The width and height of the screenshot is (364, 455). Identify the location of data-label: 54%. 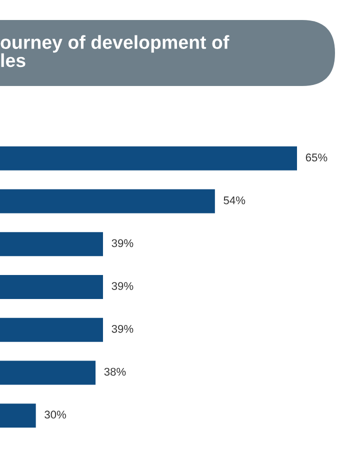
(235, 200).